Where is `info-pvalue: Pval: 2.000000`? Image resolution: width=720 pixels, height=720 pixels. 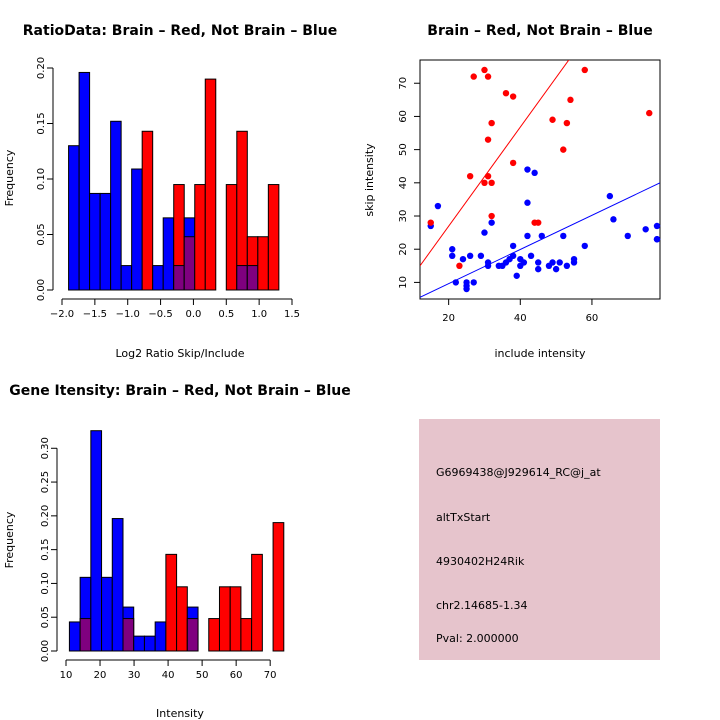
info-pvalue: Pval: 2.000000 is located at coordinates (477, 638).